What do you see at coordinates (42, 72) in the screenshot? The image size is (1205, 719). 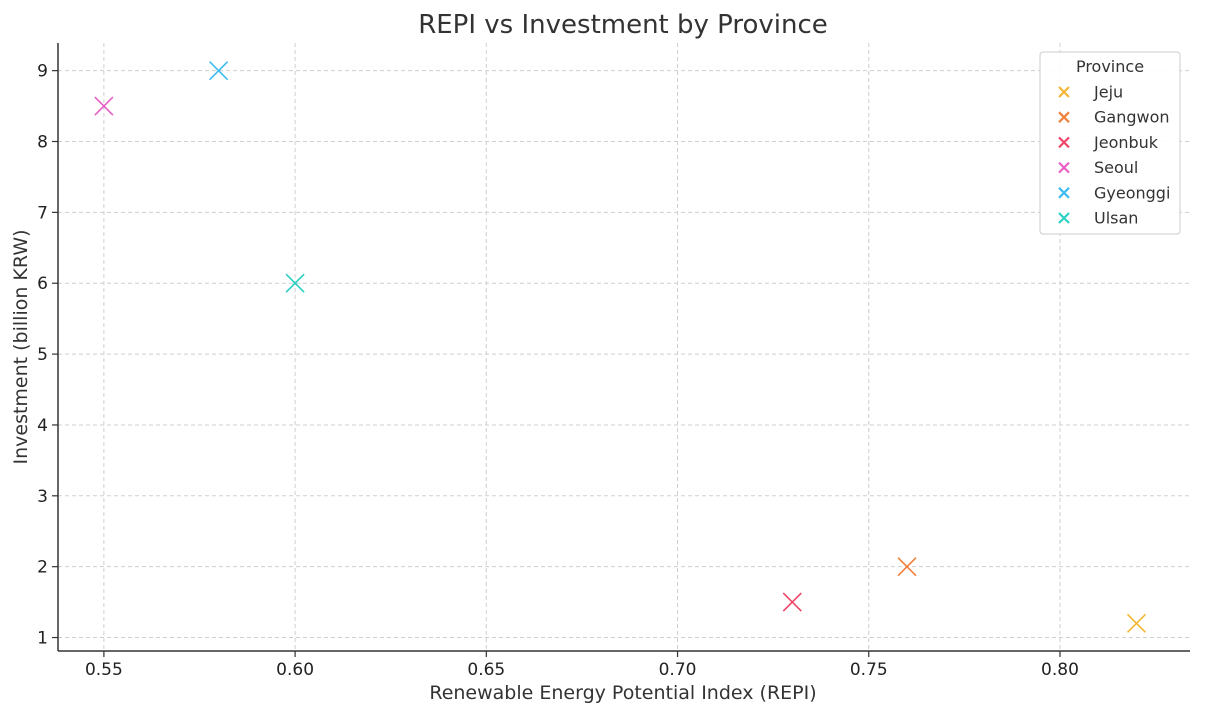 I see `y-tick-label: 9` at bounding box center [42, 72].